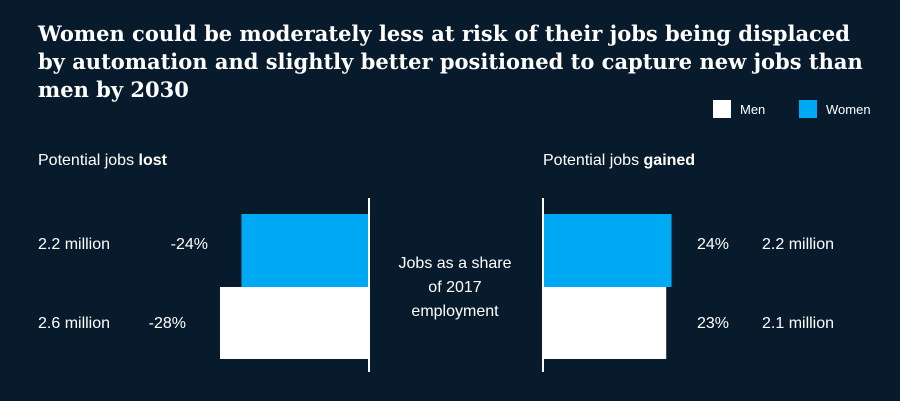 The height and width of the screenshot is (401, 900). Describe the element at coordinates (713, 244) in the screenshot. I see `value-label-gained-women: 24%` at that location.